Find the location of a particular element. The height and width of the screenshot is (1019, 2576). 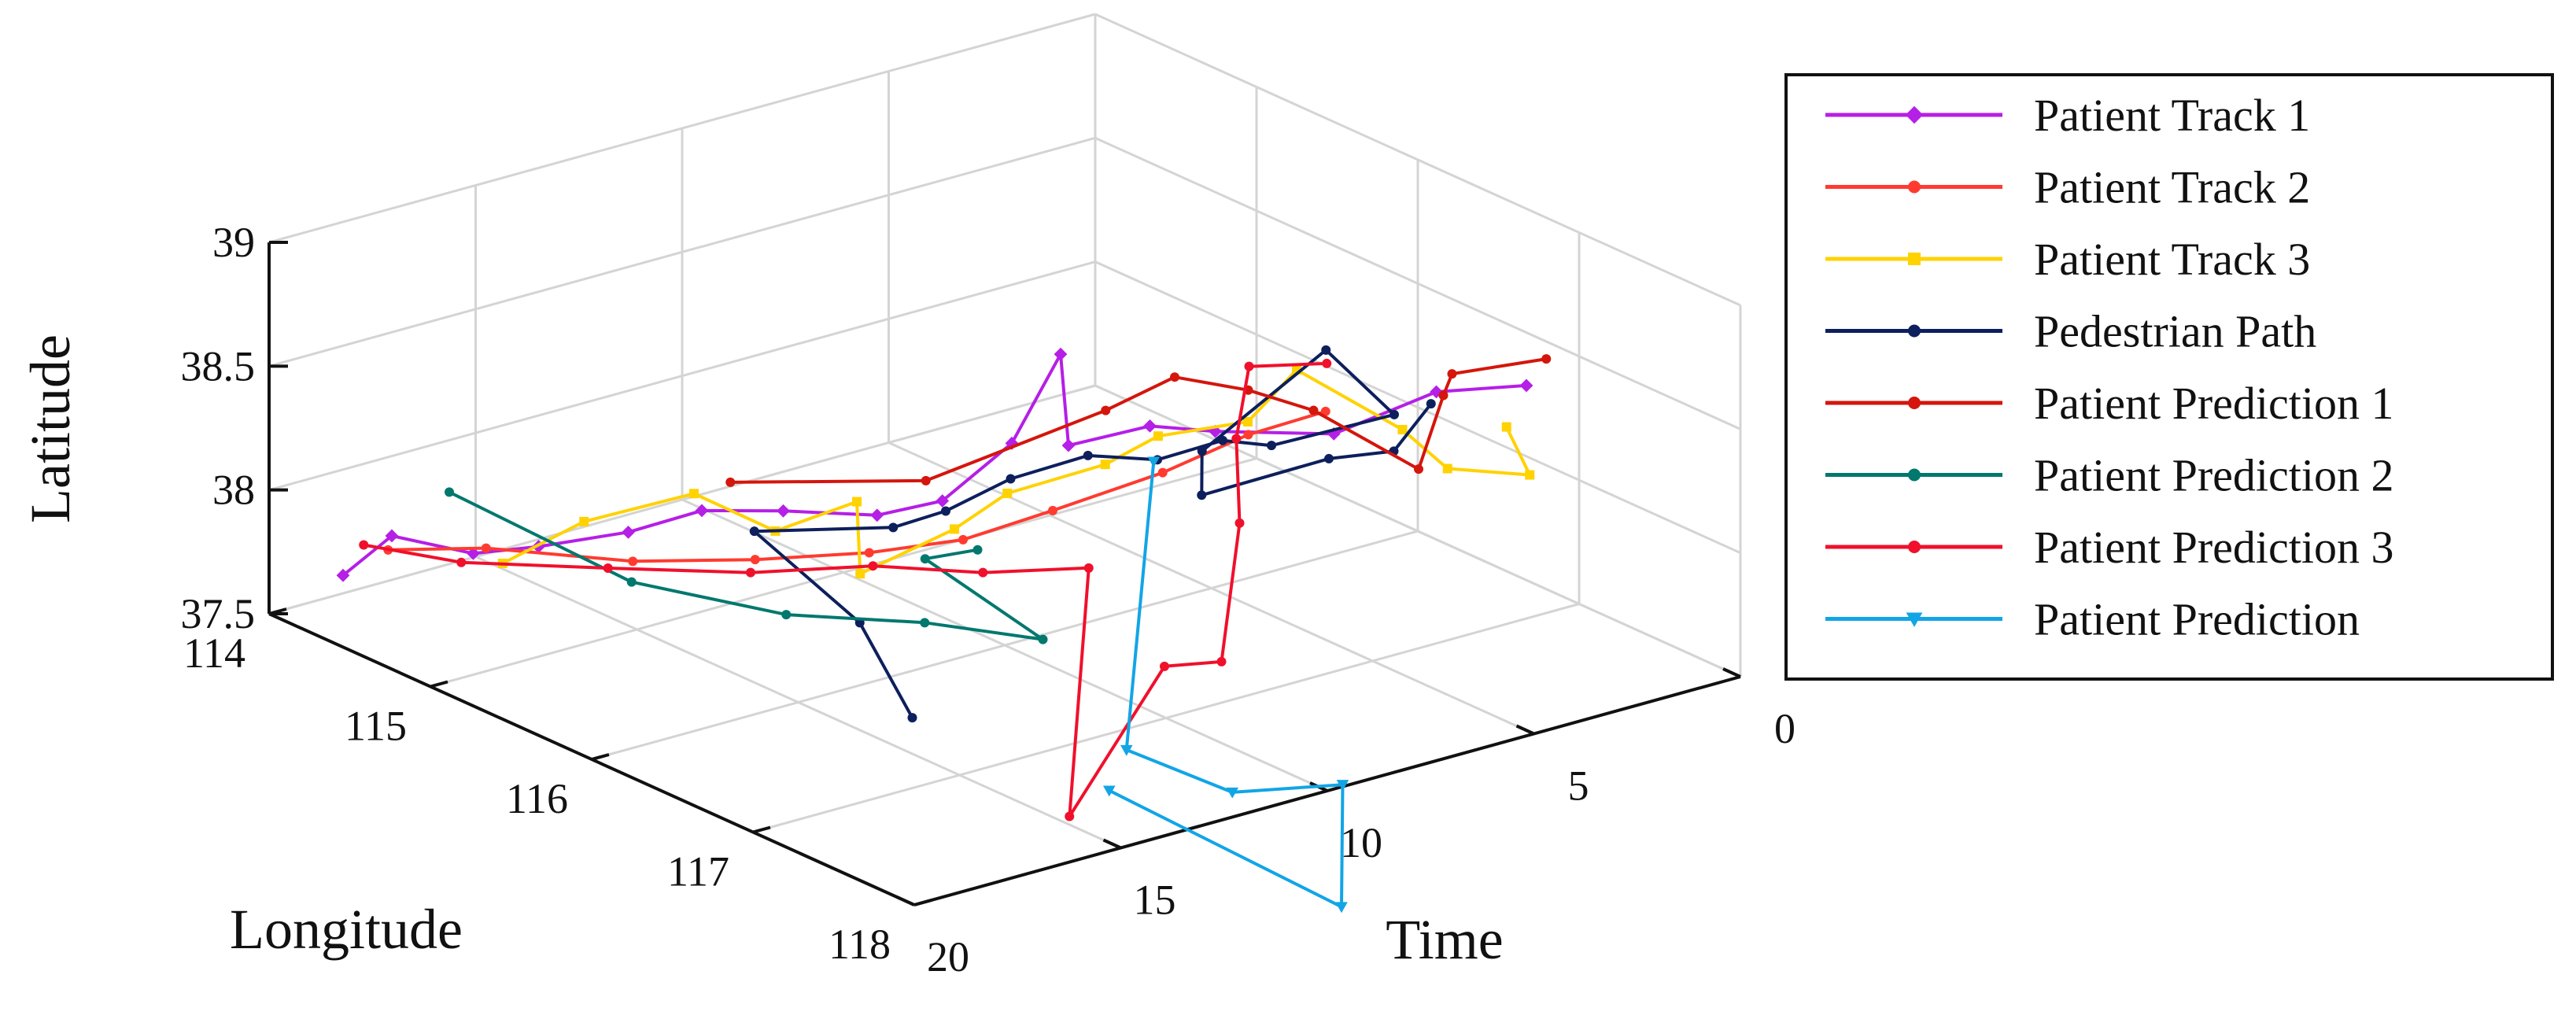

floor-grid-longitude is located at coordinates (1005, 645).